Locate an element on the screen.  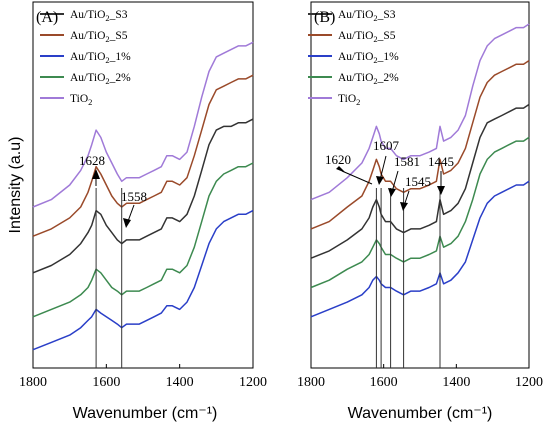
peak-label: 1545 is located at coordinates (418, 181).